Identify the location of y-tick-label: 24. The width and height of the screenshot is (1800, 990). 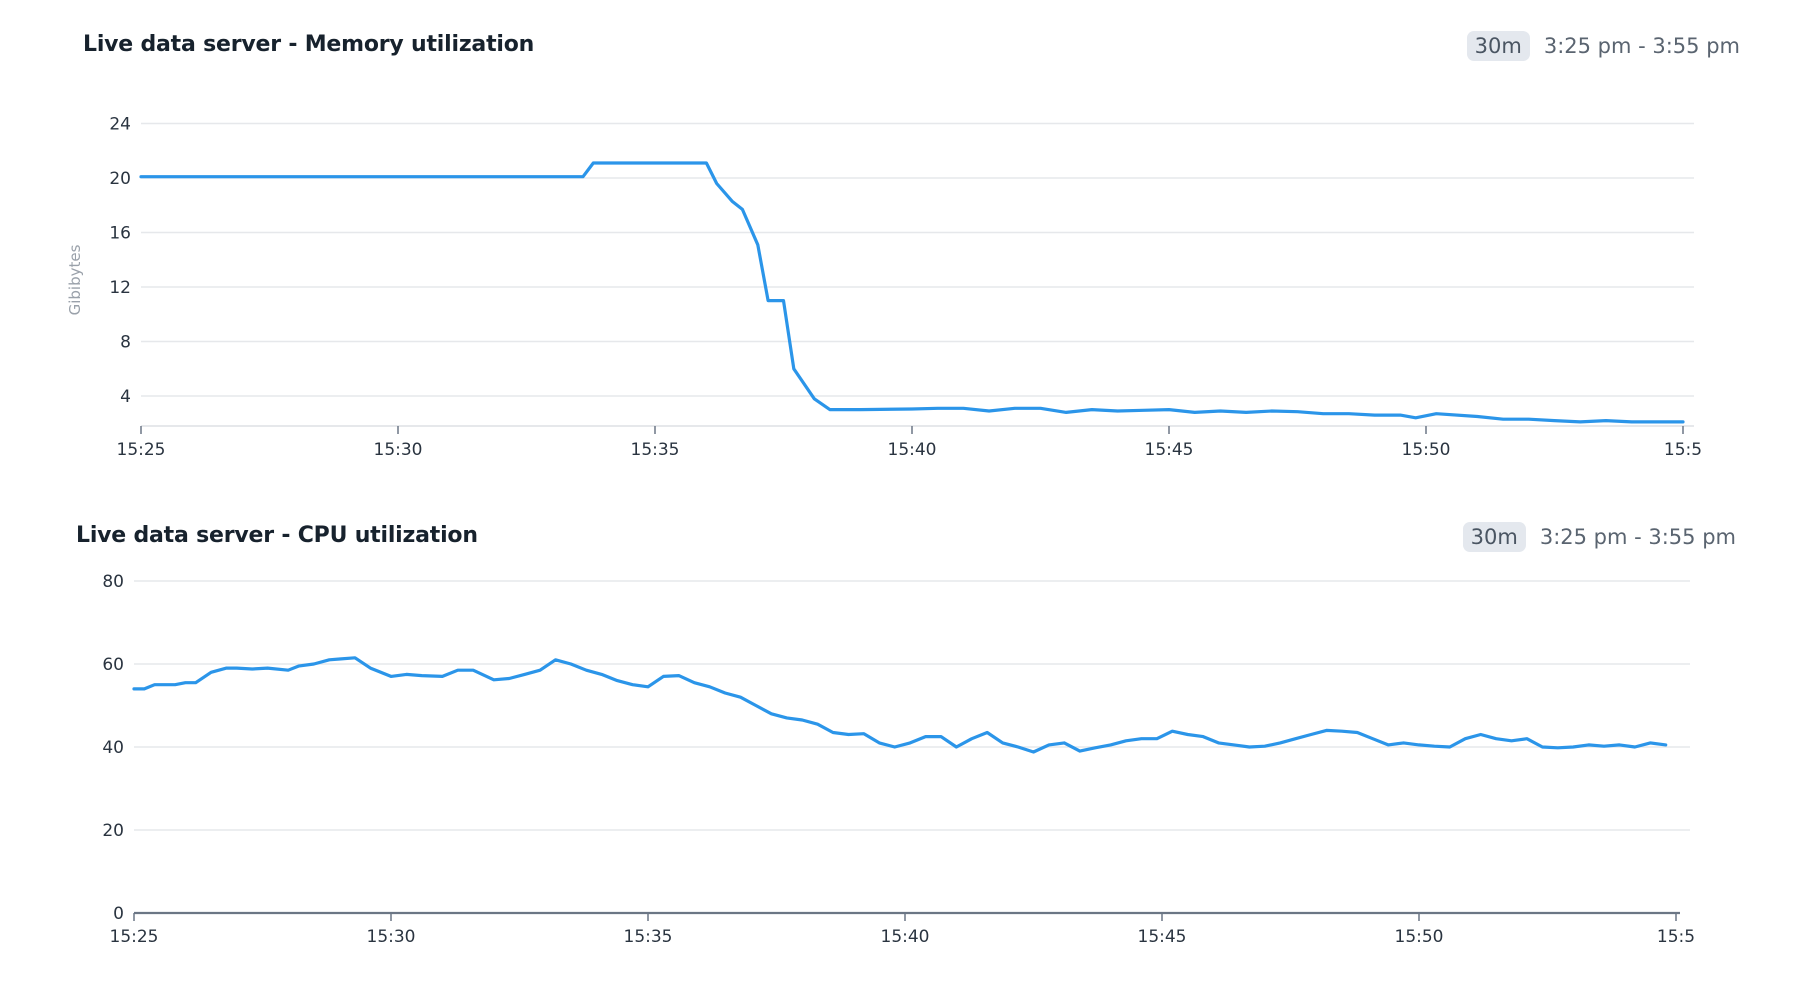
(120, 125).